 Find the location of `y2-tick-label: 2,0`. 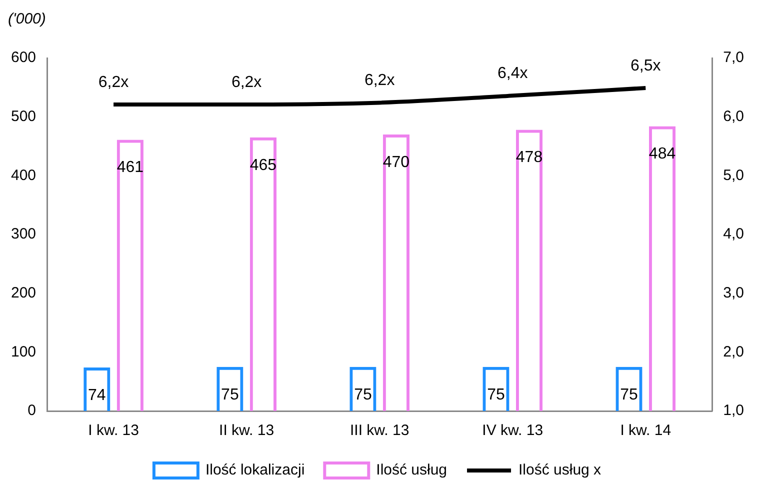

y2-tick-label: 2,0 is located at coordinates (733, 351).